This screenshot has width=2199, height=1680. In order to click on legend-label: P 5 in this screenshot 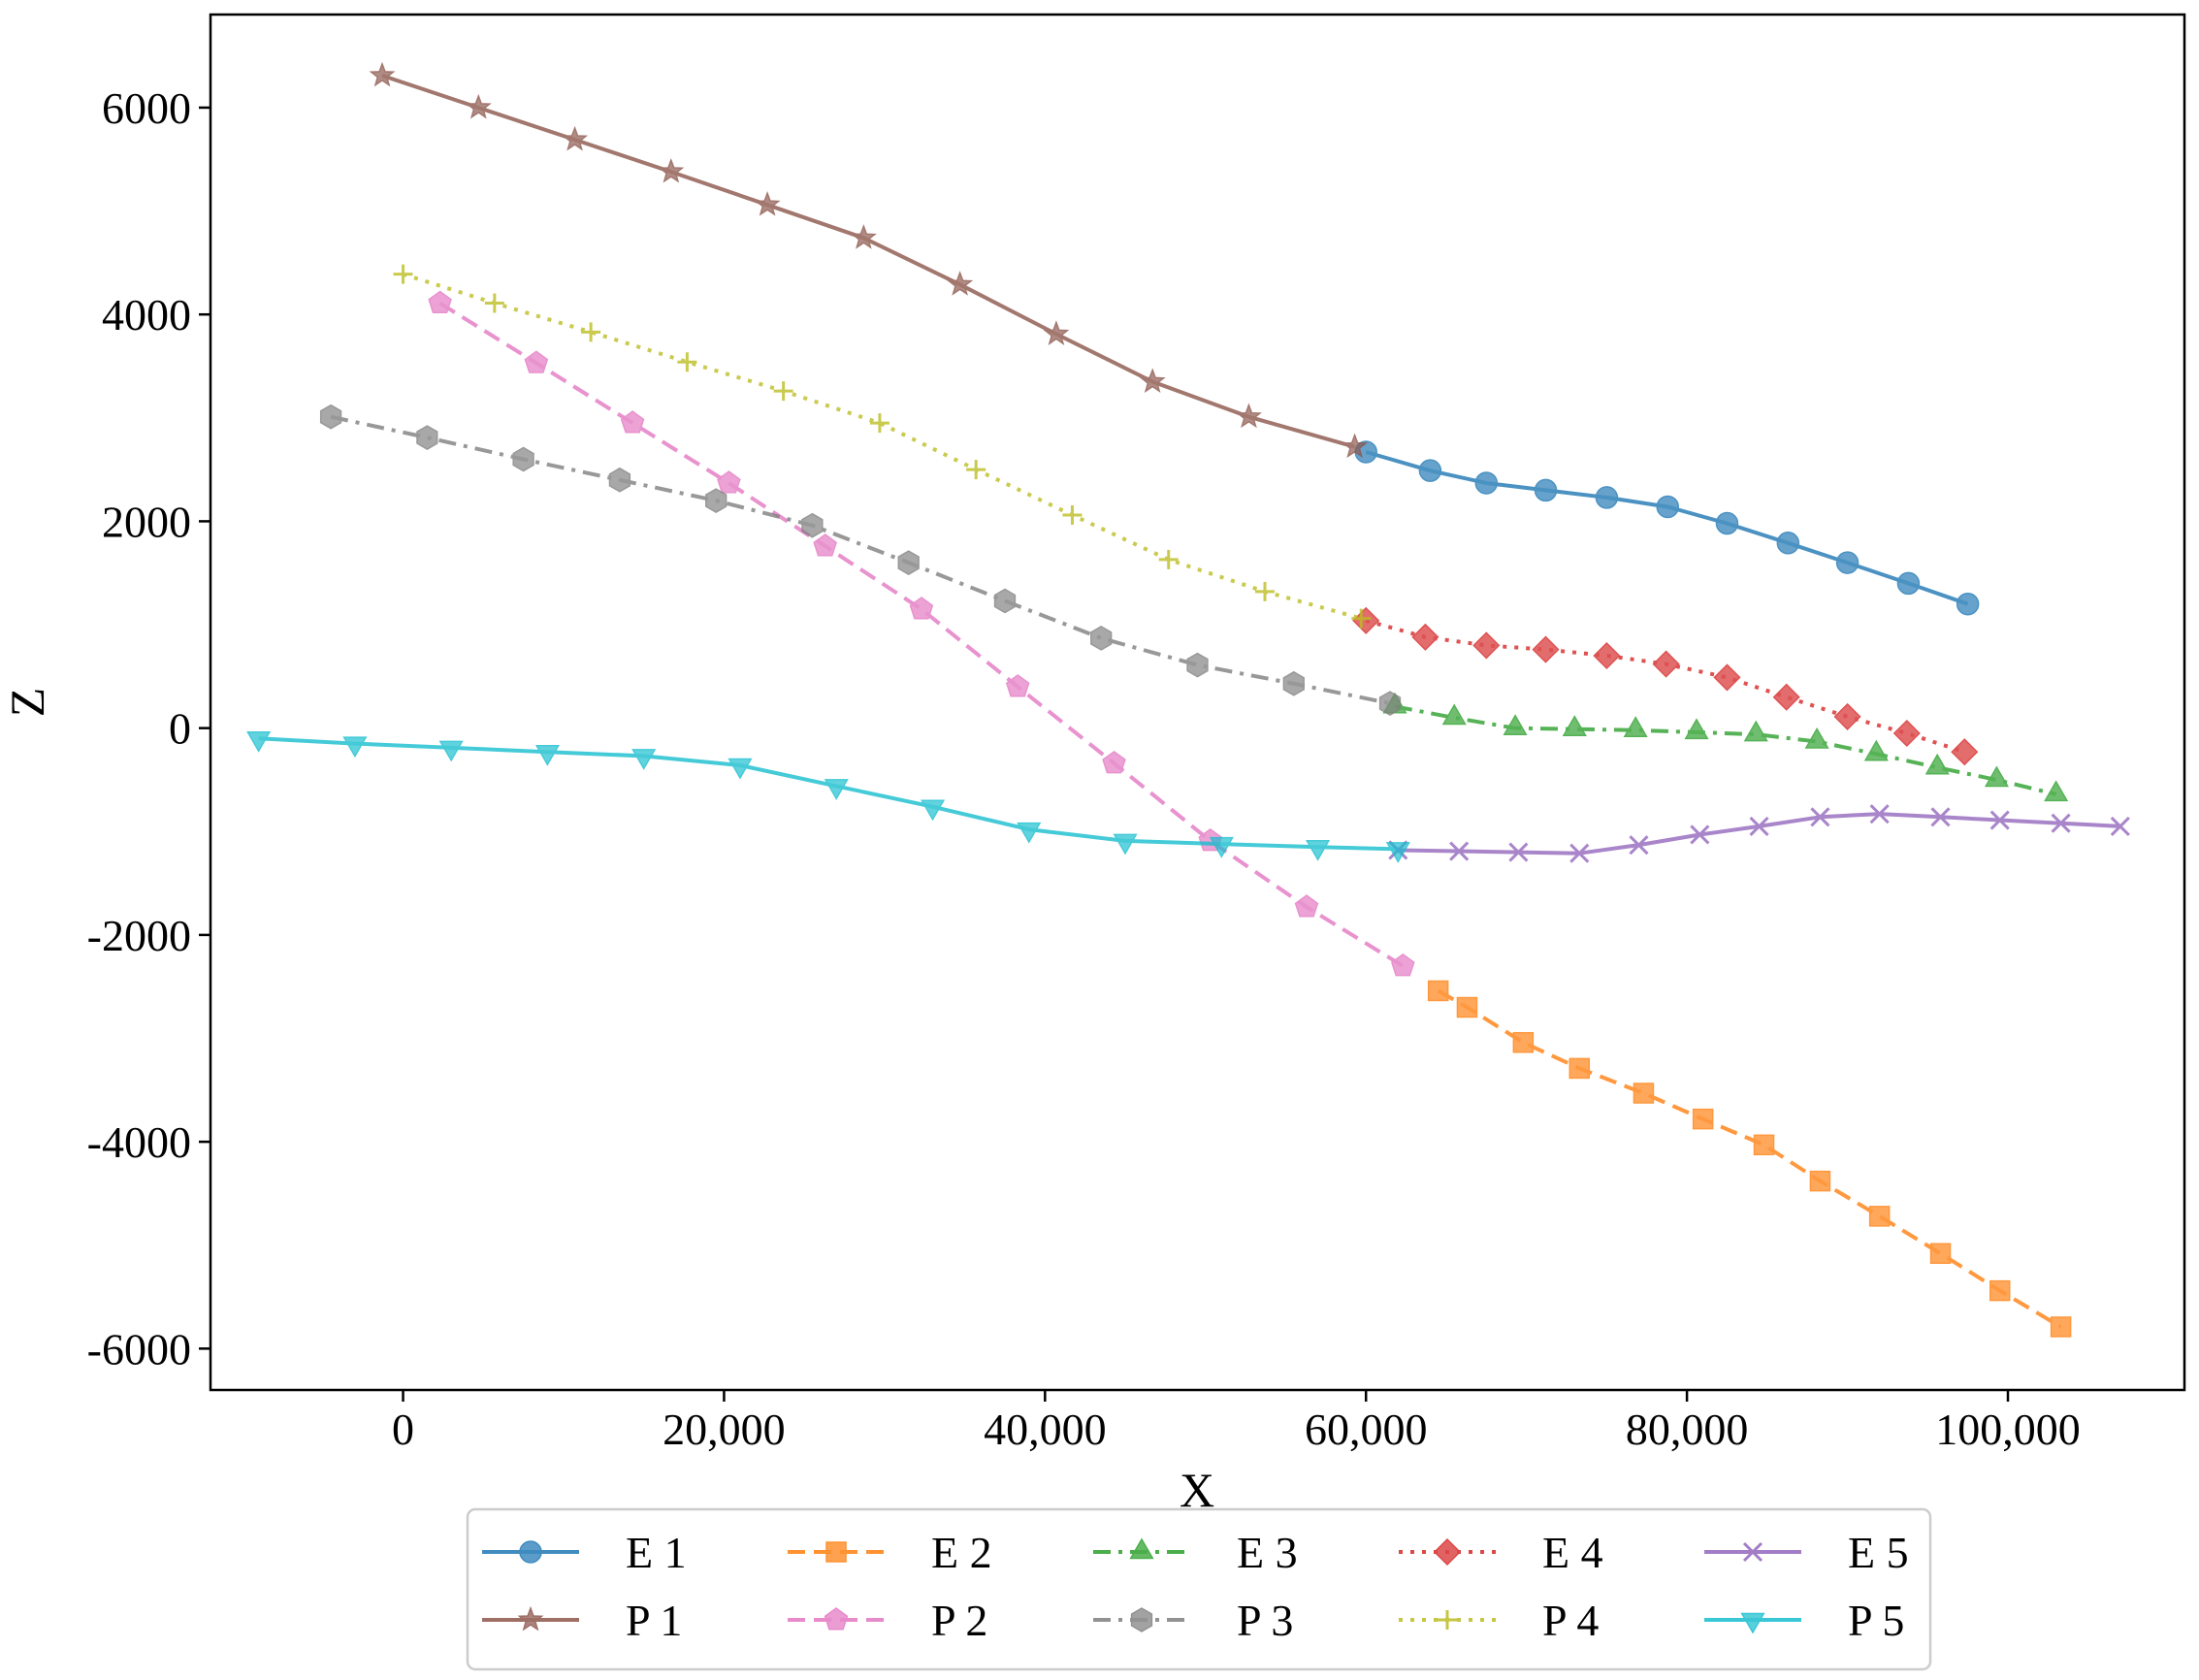, I will do `click(1876, 1620)`.